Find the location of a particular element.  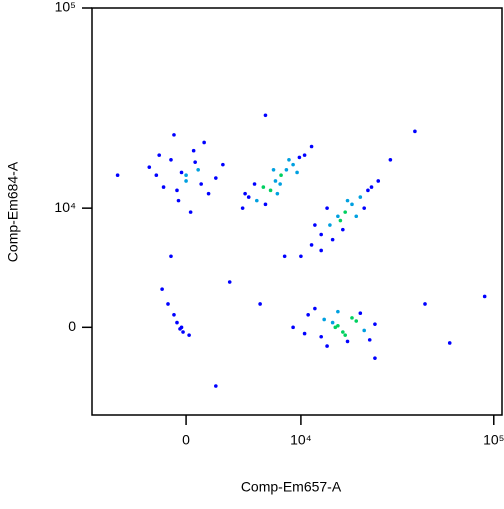

x-tick-label: 10⁴ is located at coordinates (301, 440).